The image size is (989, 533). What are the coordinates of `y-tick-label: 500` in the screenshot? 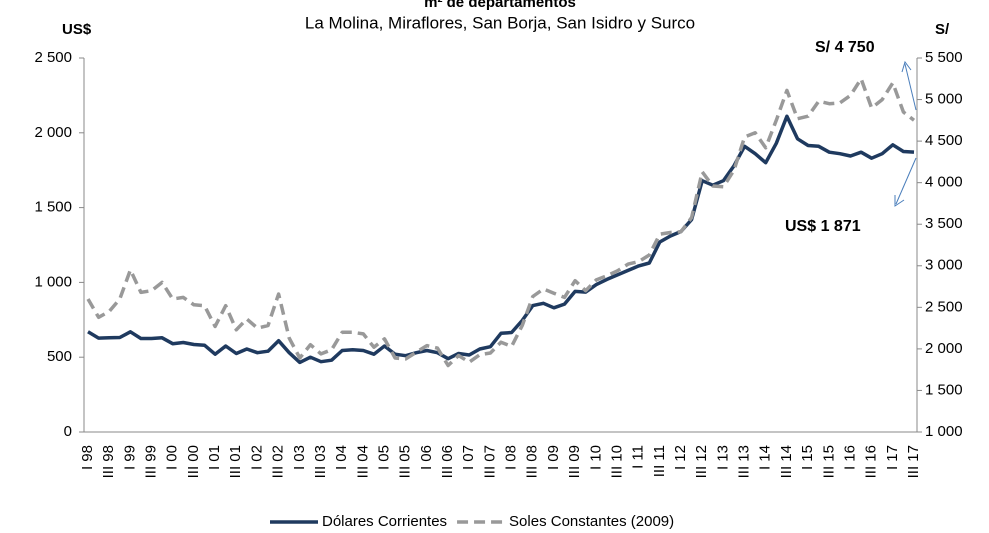 It's located at (59, 356).